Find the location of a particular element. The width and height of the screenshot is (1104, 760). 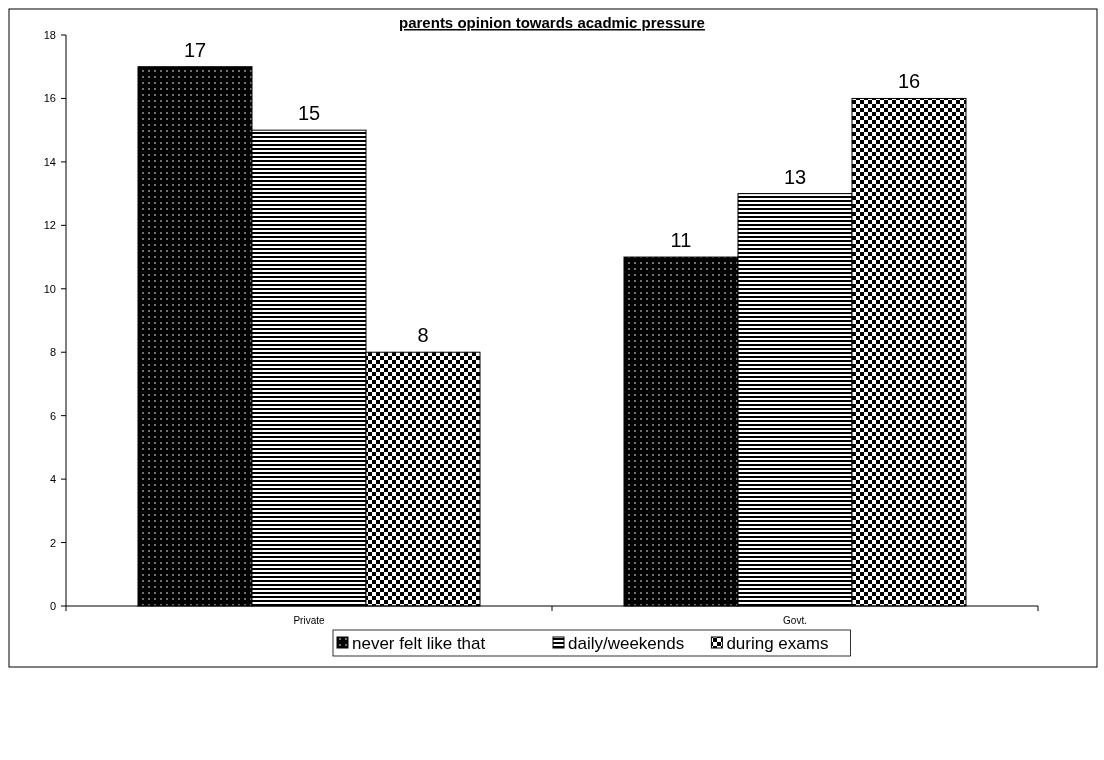

data-label: 13 is located at coordinates (795, 176).